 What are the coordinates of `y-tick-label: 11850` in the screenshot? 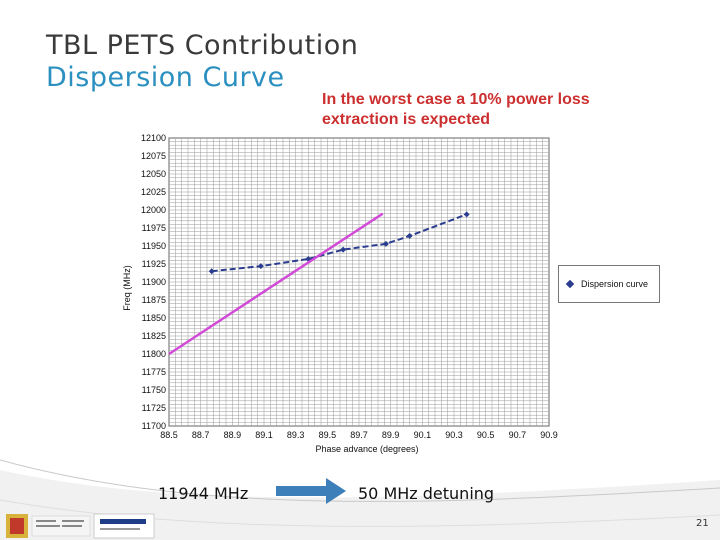 It's located at (154, 318).